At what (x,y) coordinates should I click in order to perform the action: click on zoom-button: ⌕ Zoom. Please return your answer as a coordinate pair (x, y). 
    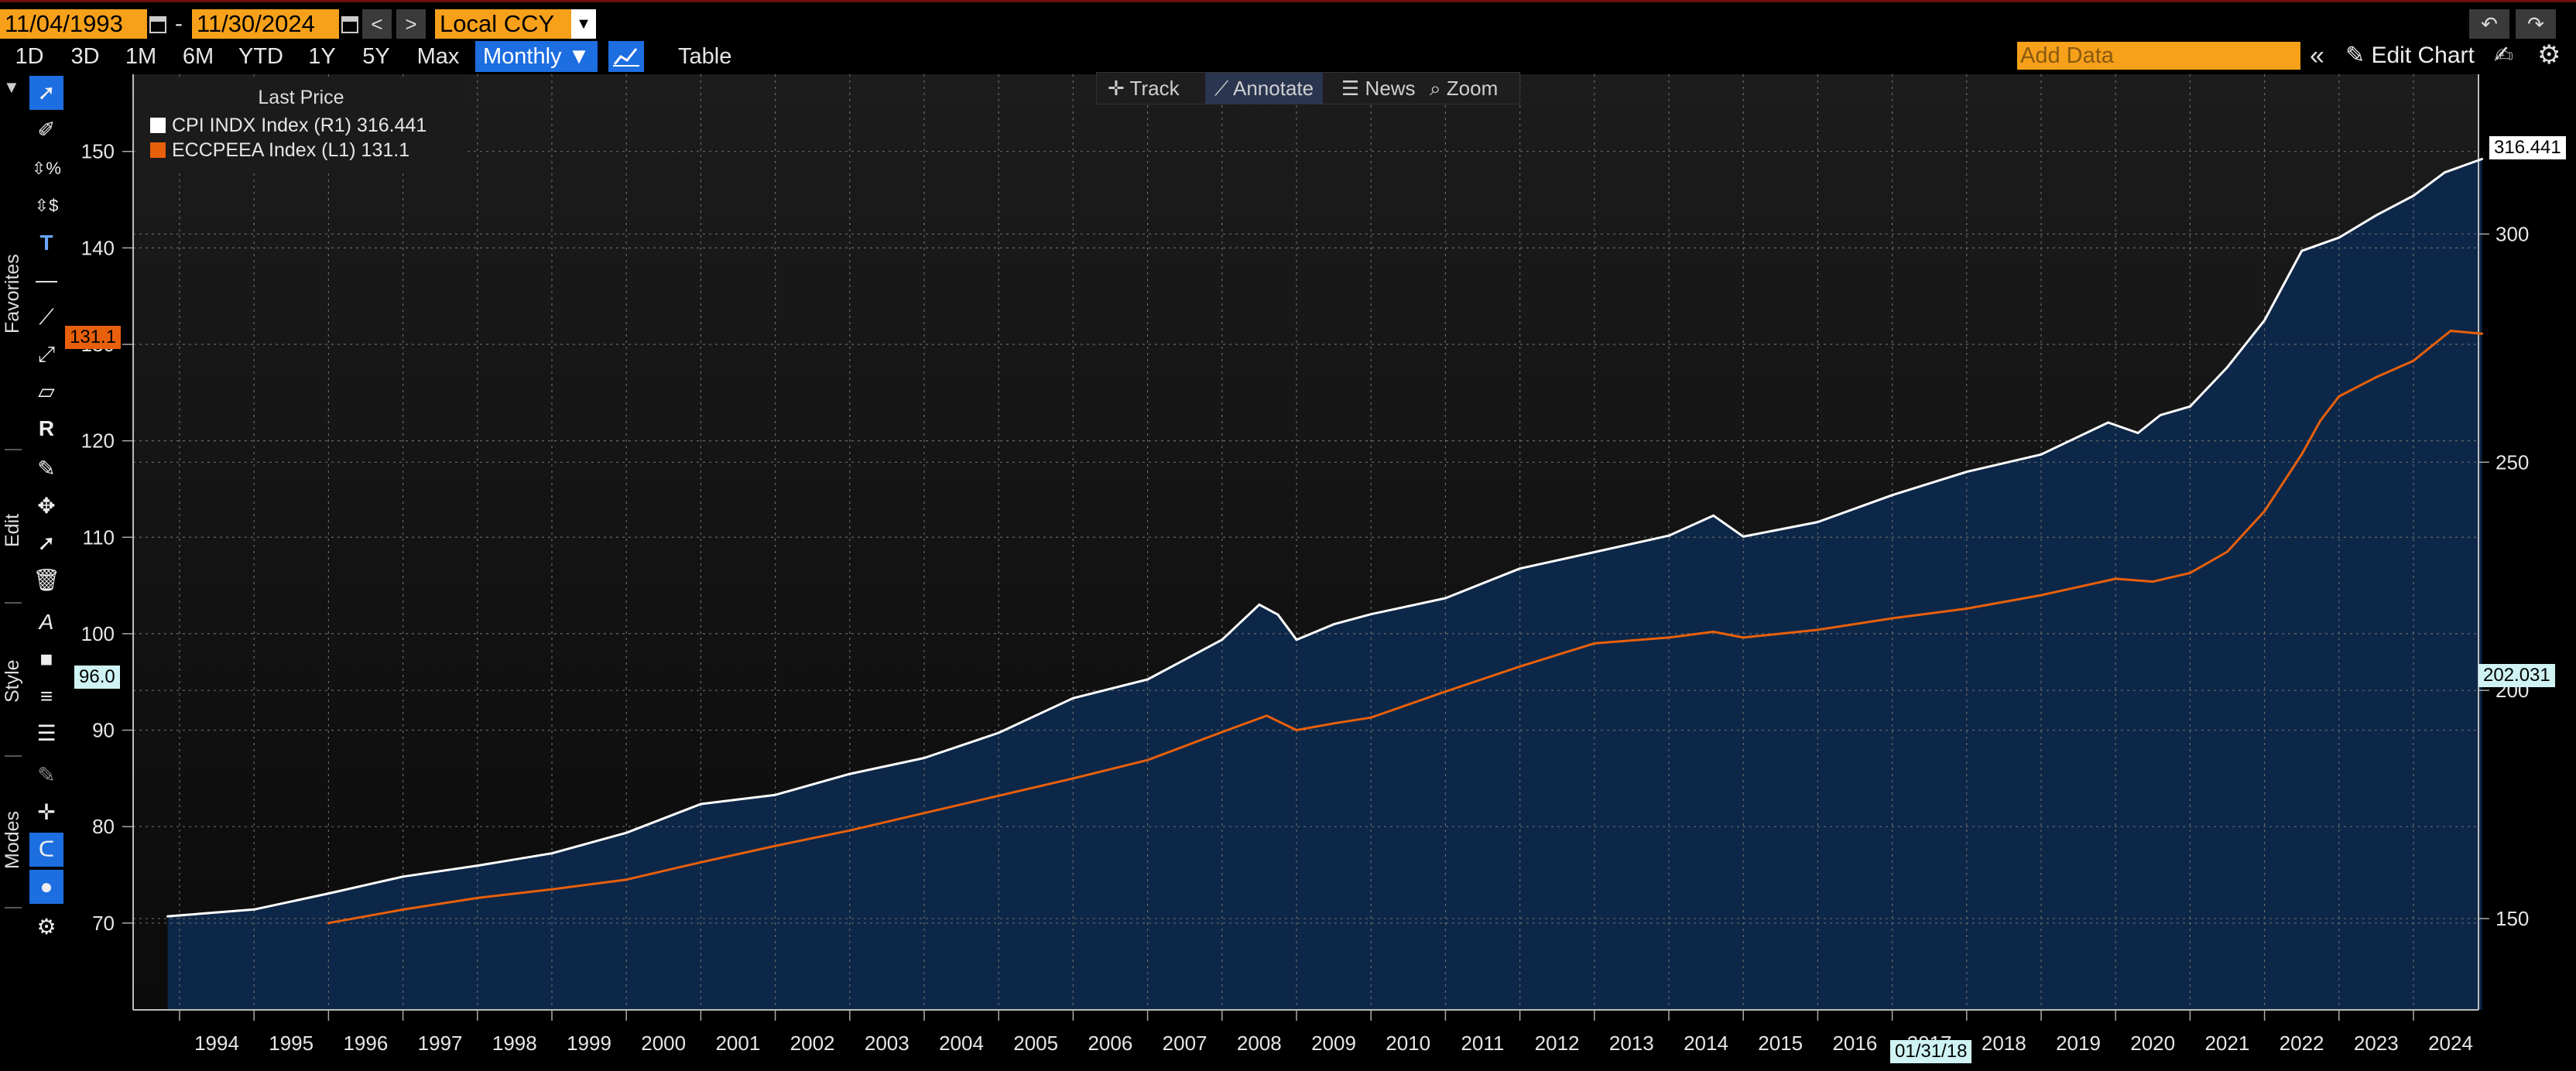
    Looking at the image, I should click on (1464, 88).